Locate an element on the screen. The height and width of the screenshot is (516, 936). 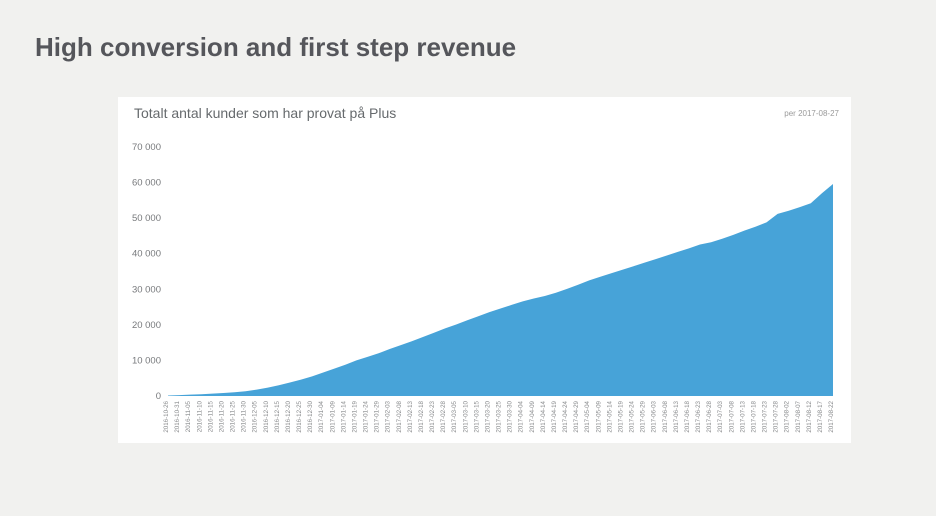
y-axis-tick-label: 40 000 is located at coordinates (146, 254).